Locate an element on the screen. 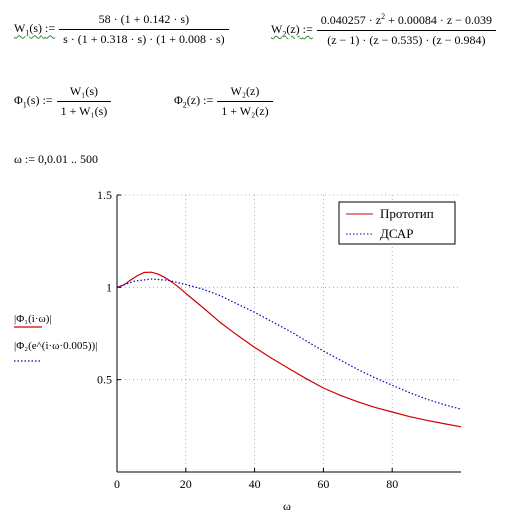 This screenshot has height=517, width=518. w2-numerator: 0.040257 · z2 + 0.00084 · z − 0.039 is located at coordinates (406, 19).